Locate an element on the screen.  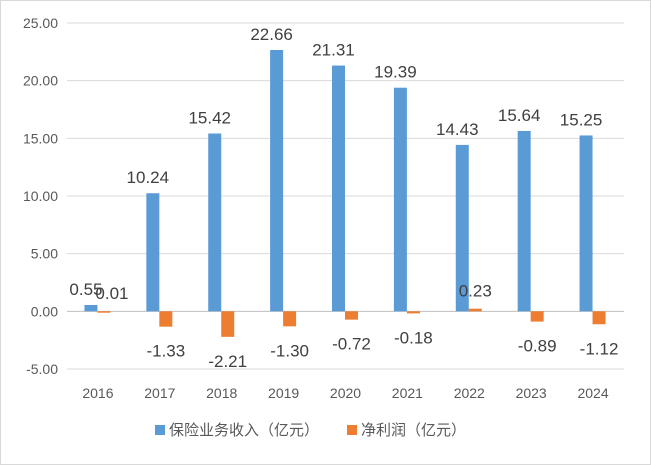
x-tick-label: 2018 is located at coordinates (221, 393).